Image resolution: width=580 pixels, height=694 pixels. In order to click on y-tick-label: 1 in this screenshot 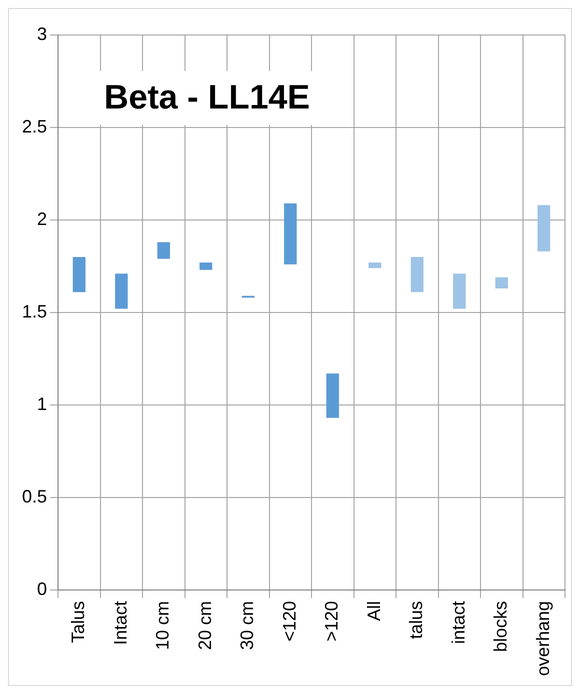, I will do `click(42, 404)`.